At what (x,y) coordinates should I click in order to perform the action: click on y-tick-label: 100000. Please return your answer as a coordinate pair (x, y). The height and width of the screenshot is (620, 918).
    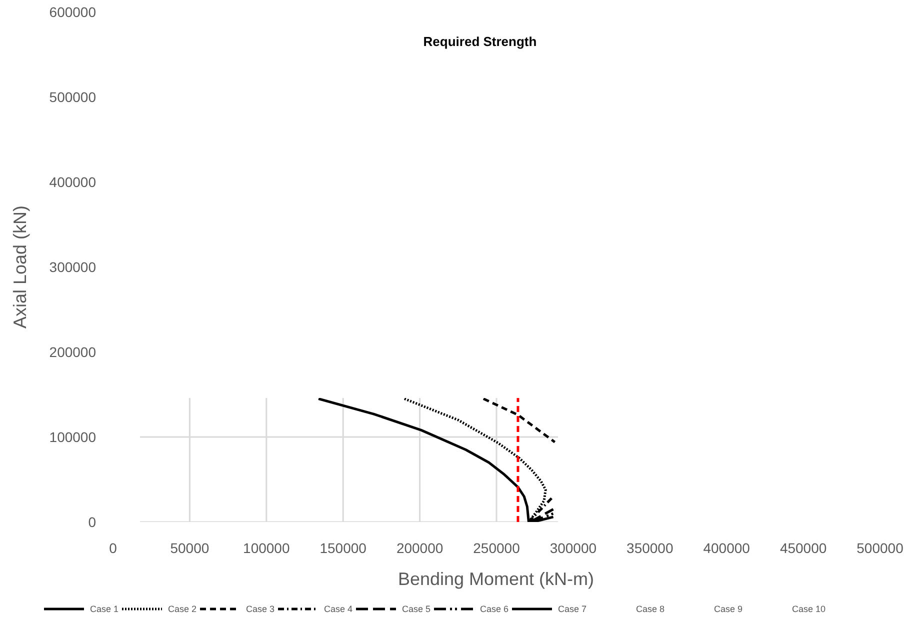
    Looking at the image, I should click on (72, 437).